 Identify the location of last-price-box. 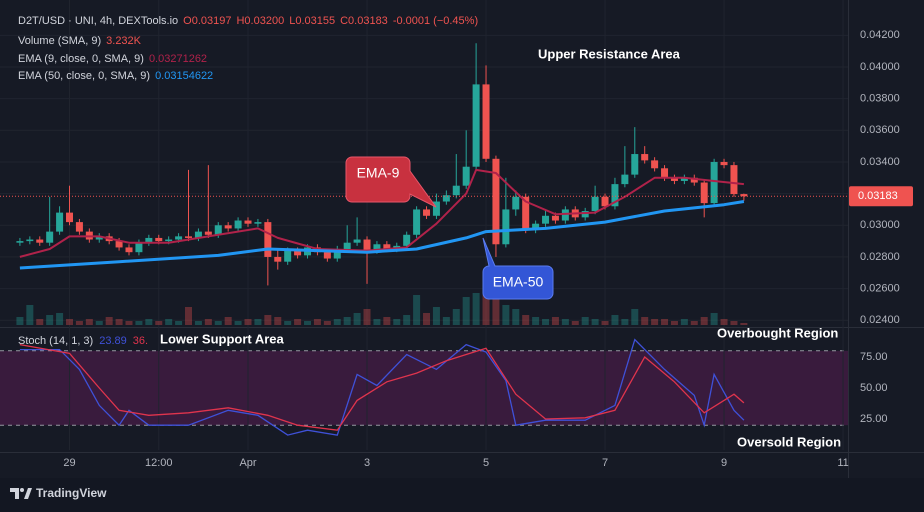
(881, 196).